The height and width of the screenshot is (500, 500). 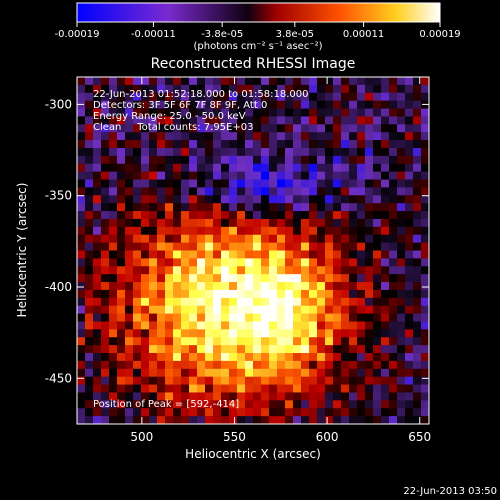 I want to click on chart-title: Reconstructed RHESSI Image, so click(x=253, y=64).